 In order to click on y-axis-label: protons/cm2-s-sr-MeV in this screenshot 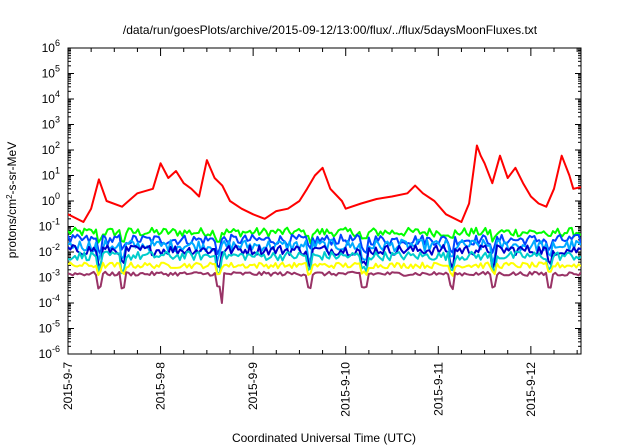, I will do `click(12, 200)`.